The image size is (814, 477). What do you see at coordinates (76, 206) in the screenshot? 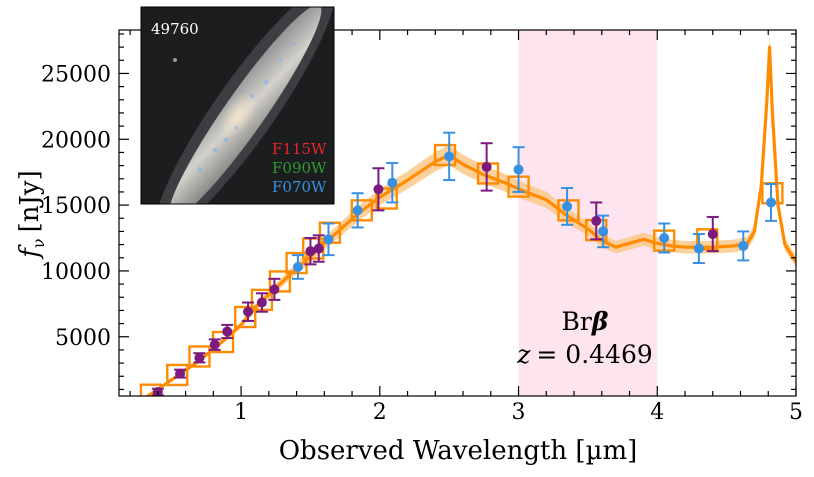
I see `y-tick-label: 15000` at bounding box center [76, 206].